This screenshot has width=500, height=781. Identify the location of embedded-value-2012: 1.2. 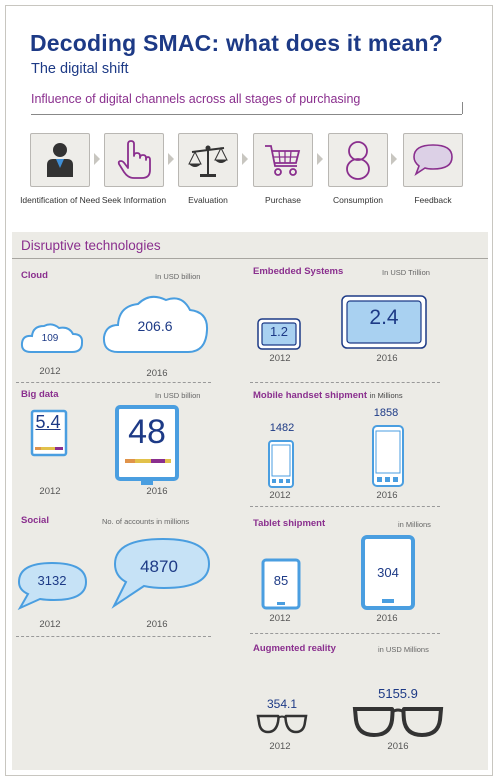
(279, 331).